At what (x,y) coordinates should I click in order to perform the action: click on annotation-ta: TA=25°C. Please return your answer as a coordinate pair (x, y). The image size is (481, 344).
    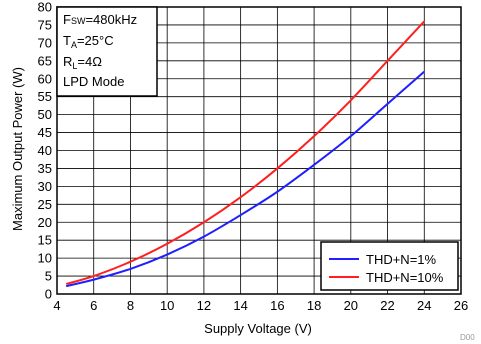
    Looking at the image, I should click on (88, 41).